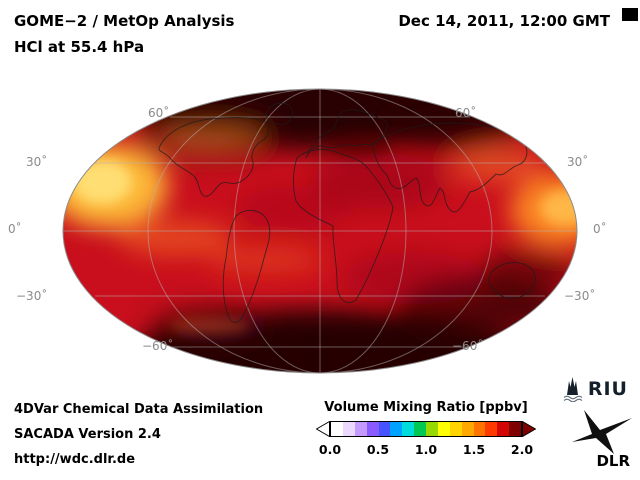 This screenshot has width=640, height=480. I want to click on colorbar-right-arrow-icon, so click(529, 429).